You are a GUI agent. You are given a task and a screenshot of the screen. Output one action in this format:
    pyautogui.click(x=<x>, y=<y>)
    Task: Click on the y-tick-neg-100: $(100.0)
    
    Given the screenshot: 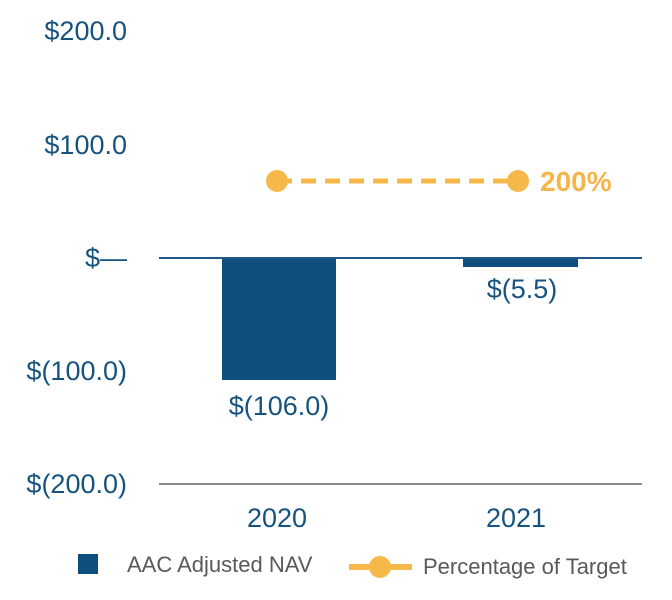 What is the action you would take?
    pyautogui.click(x=76, y=371)
    